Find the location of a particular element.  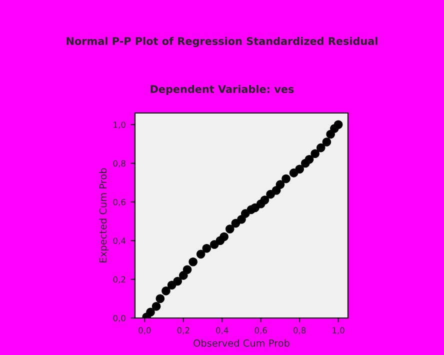

y-tick-label: 0,2 is located at coordinates (119, 280).